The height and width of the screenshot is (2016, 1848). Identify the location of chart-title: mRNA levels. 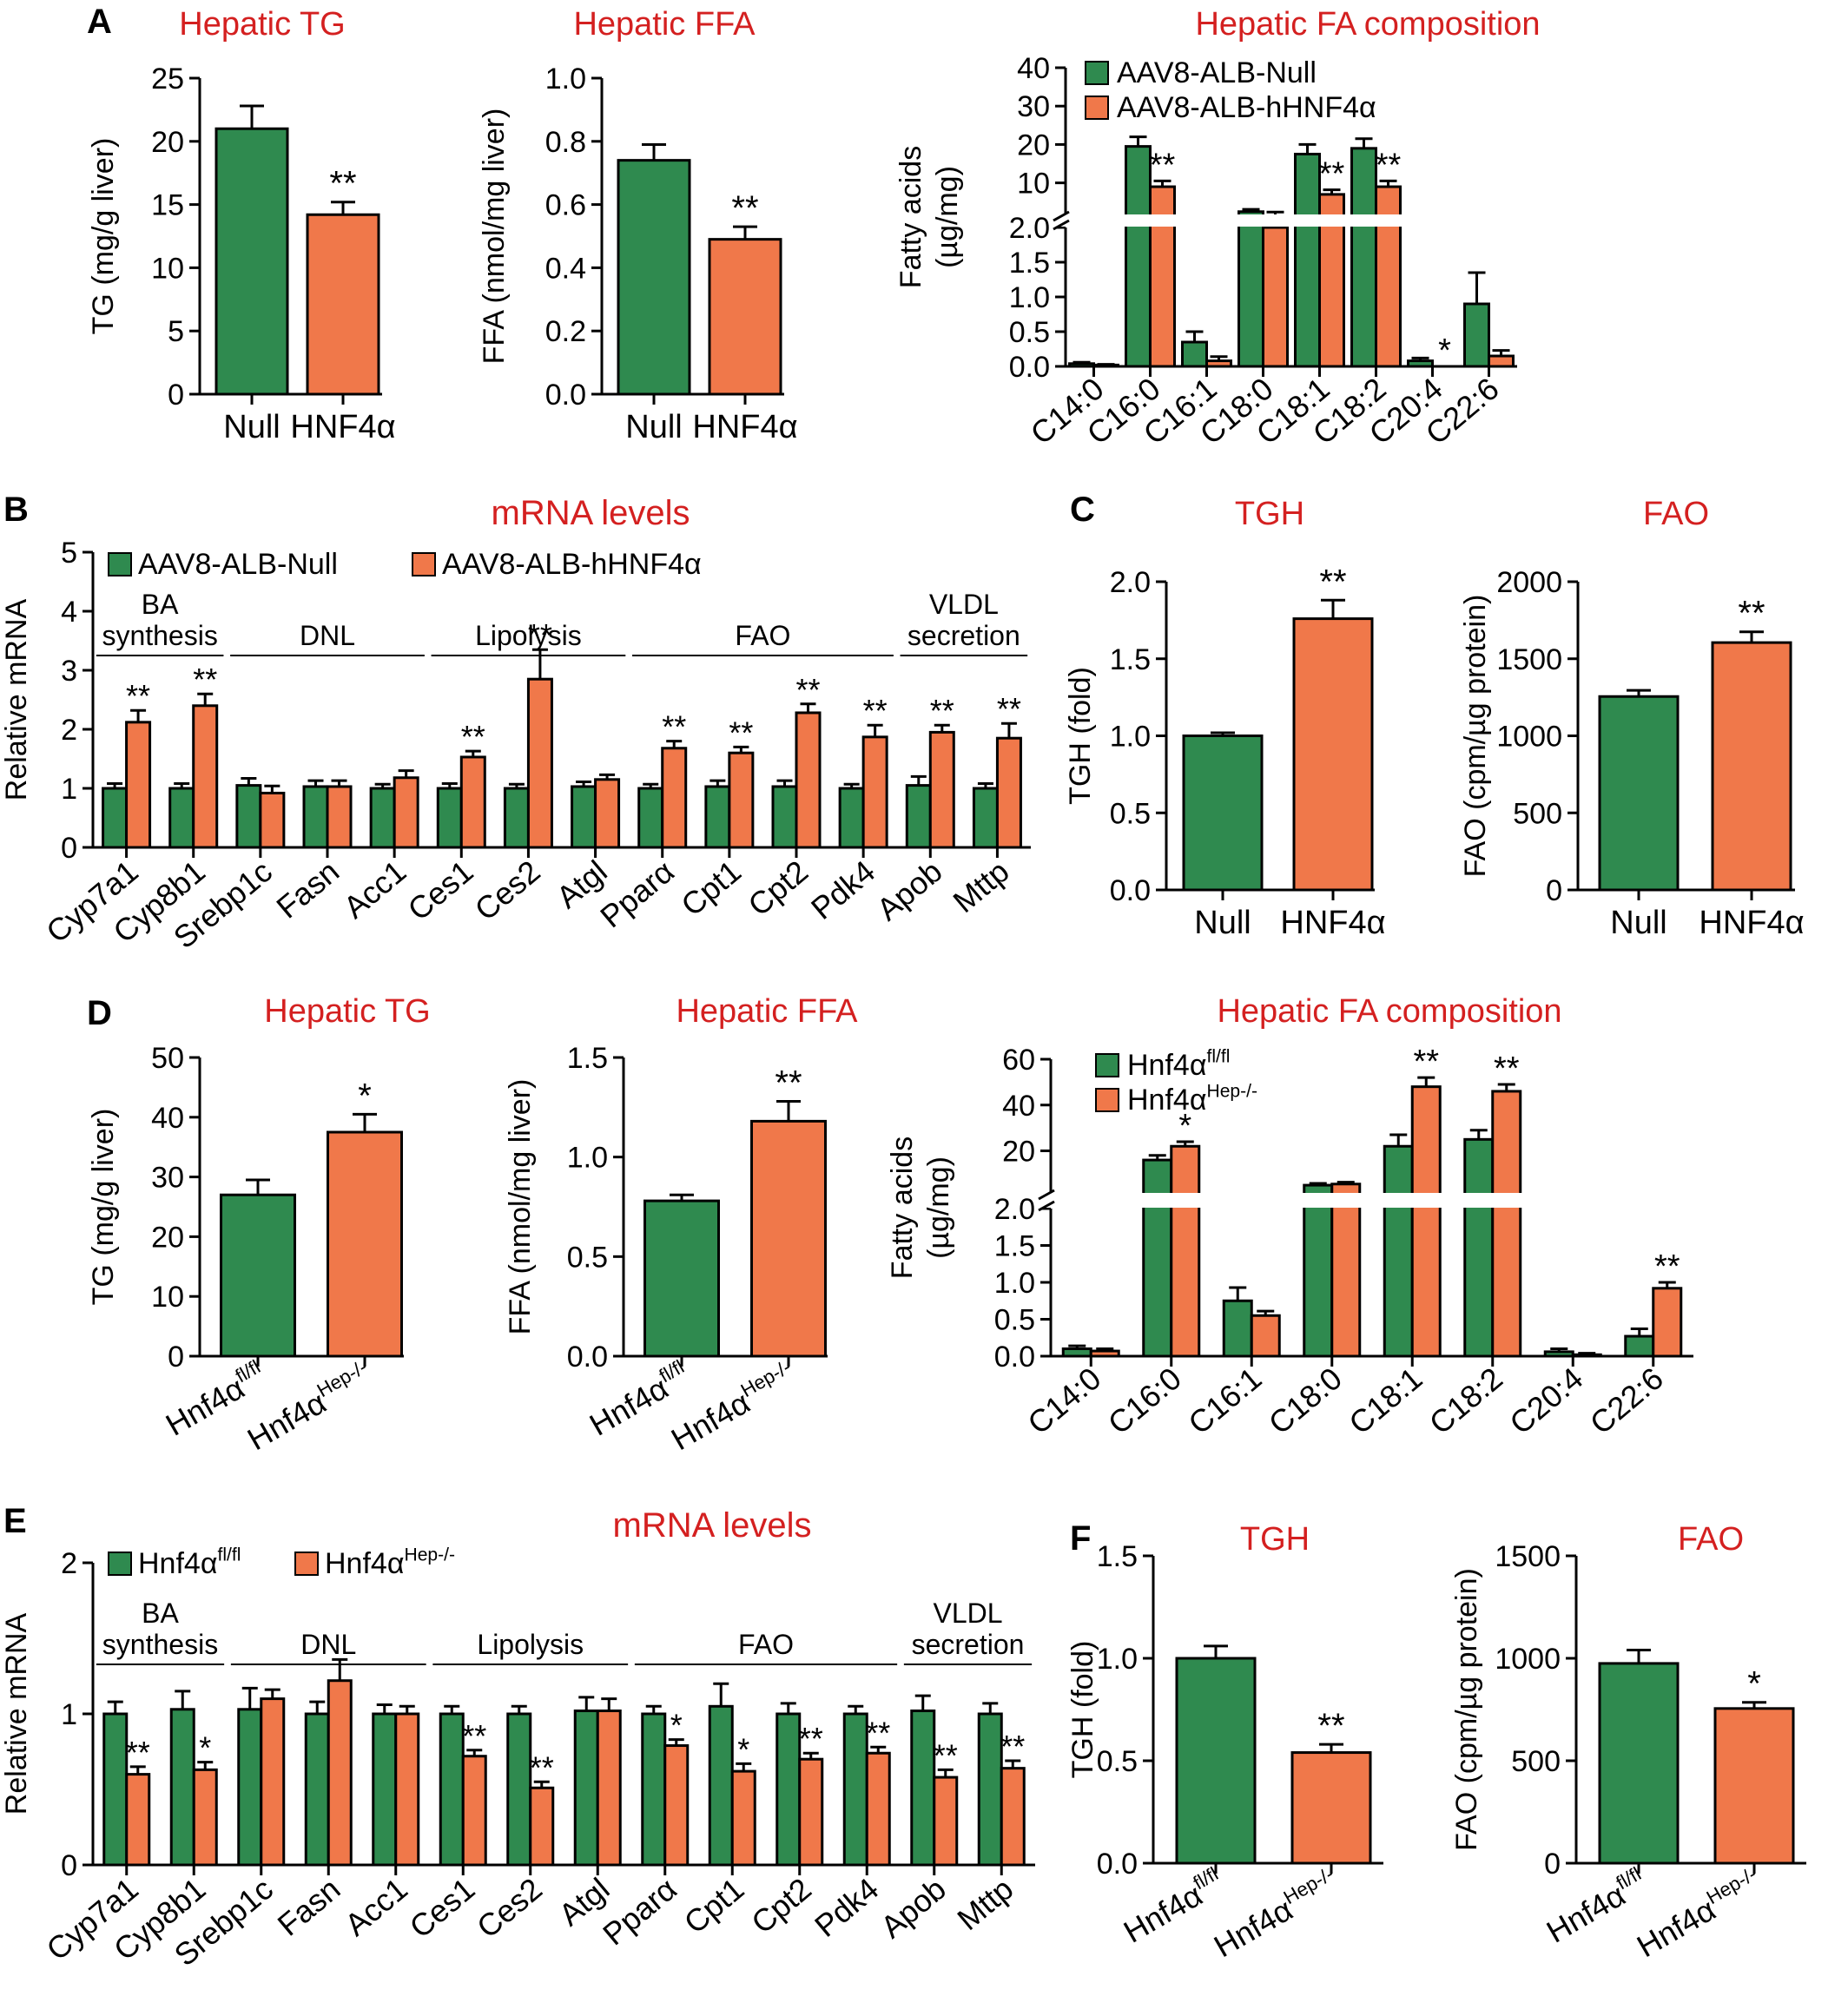
(591, 513).